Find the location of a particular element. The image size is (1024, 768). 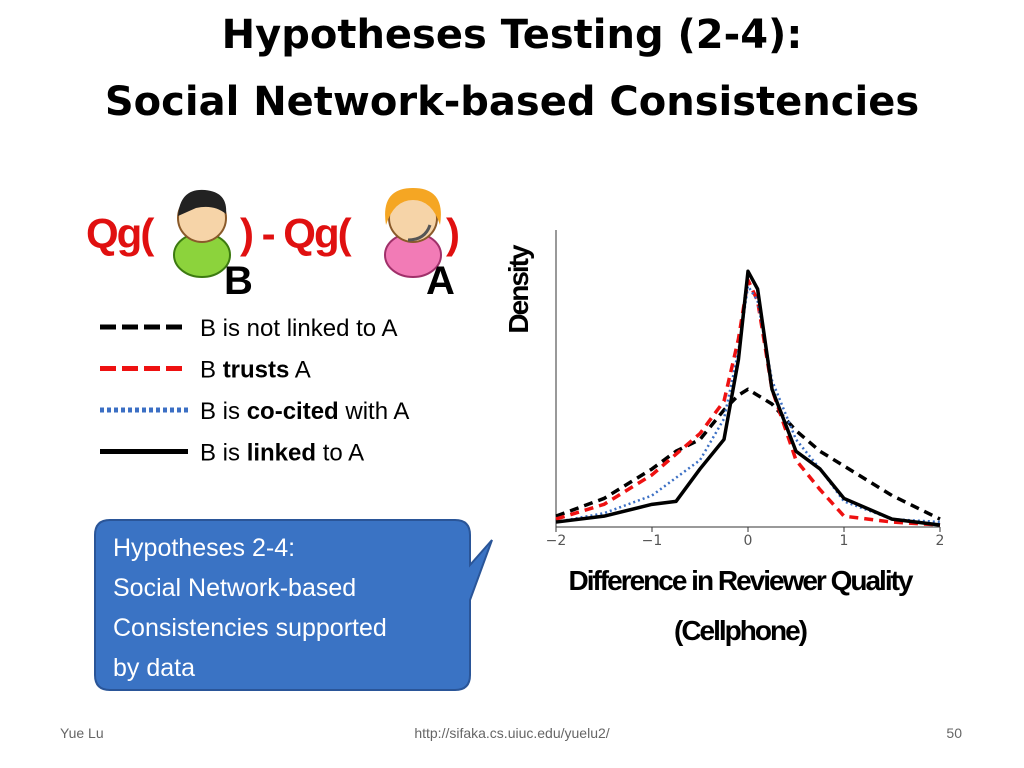

legend-label: B is linked to A is located at coordinates (282, 453).